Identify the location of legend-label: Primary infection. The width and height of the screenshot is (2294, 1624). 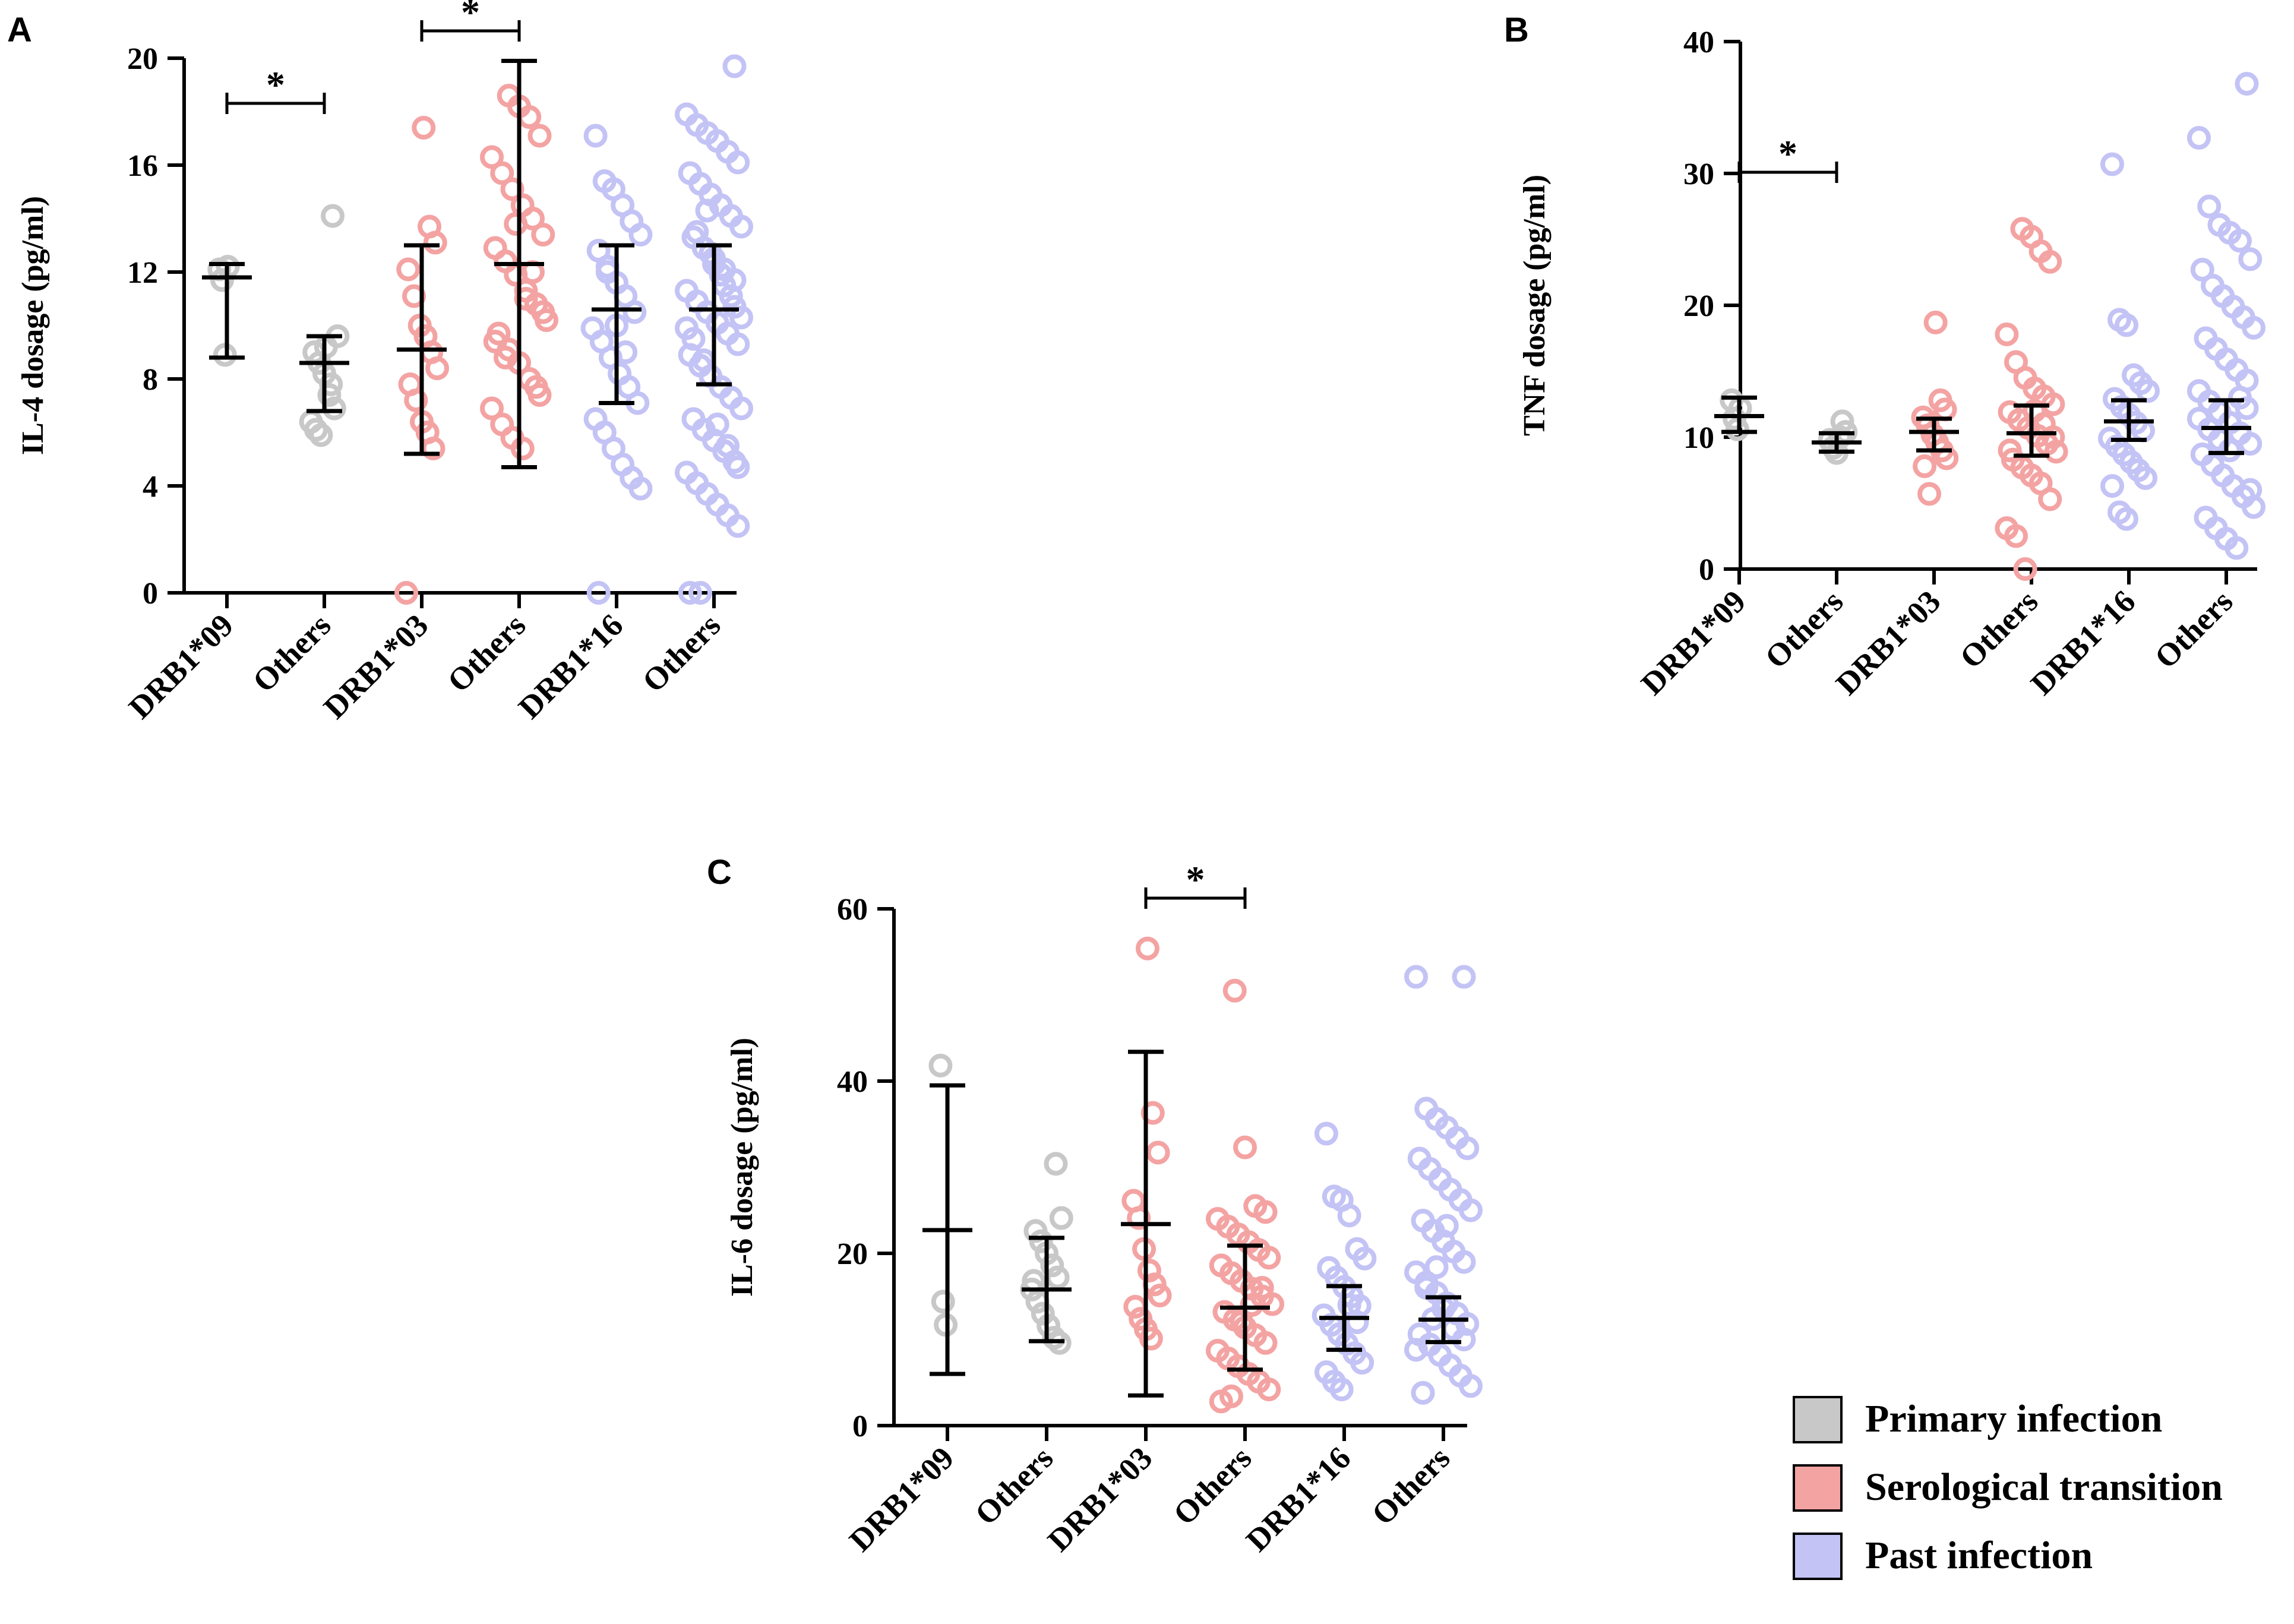
(2013, 1418).